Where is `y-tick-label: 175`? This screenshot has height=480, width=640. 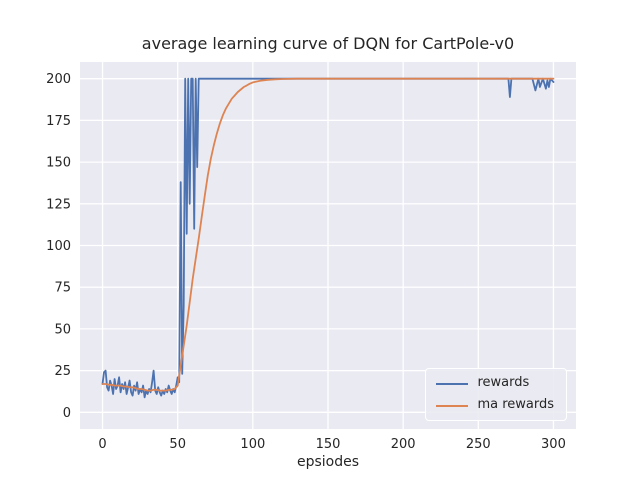
y-tick-label: 175 is located at coordinates (58, 121).